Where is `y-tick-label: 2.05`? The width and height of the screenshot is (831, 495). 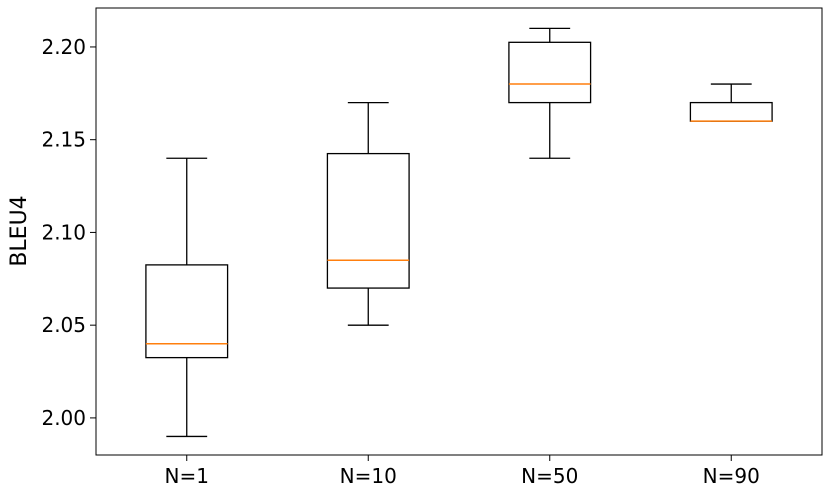 y-tick-label: 2.05 is located at coordinates (63, 325).